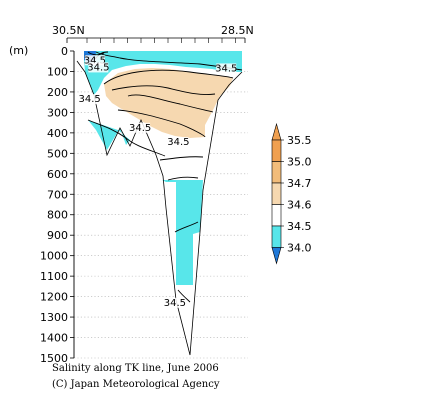  I want to click on y-tick-label-500: 500, so click(57, 153).